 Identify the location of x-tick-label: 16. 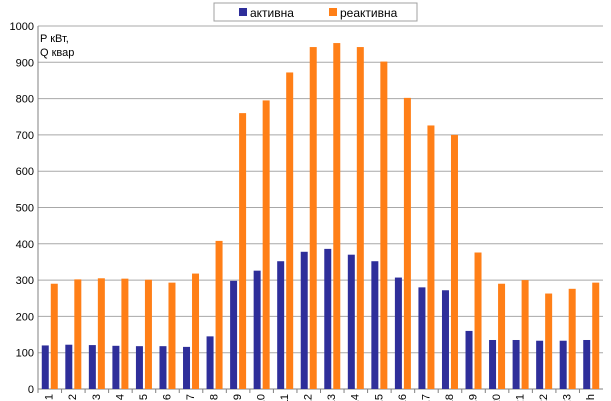
(403, 397).